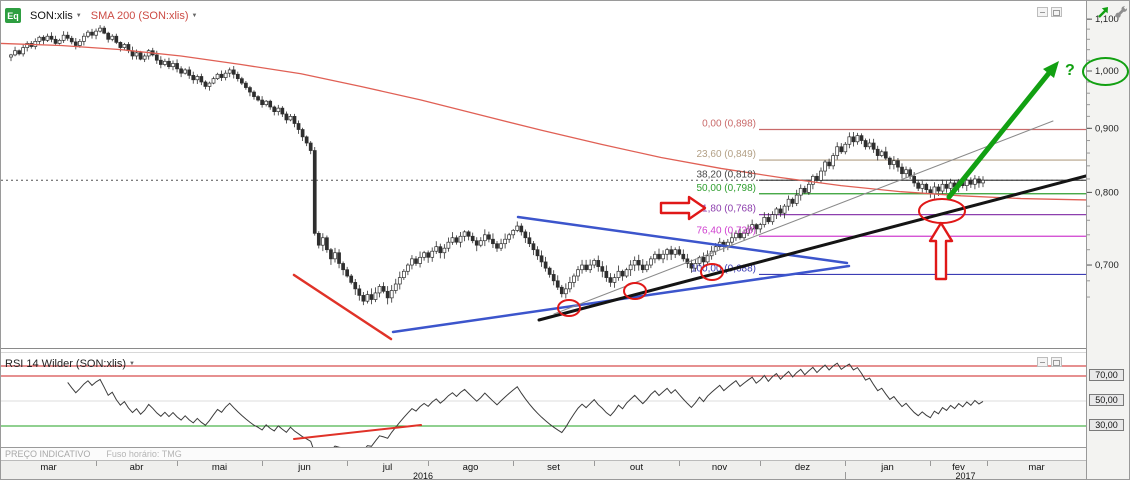 The height and width of the screenshot is (480, 1130). Describe the element at coordinates (387, 467) in the screenshot. I see `month-label: jul` at that location.